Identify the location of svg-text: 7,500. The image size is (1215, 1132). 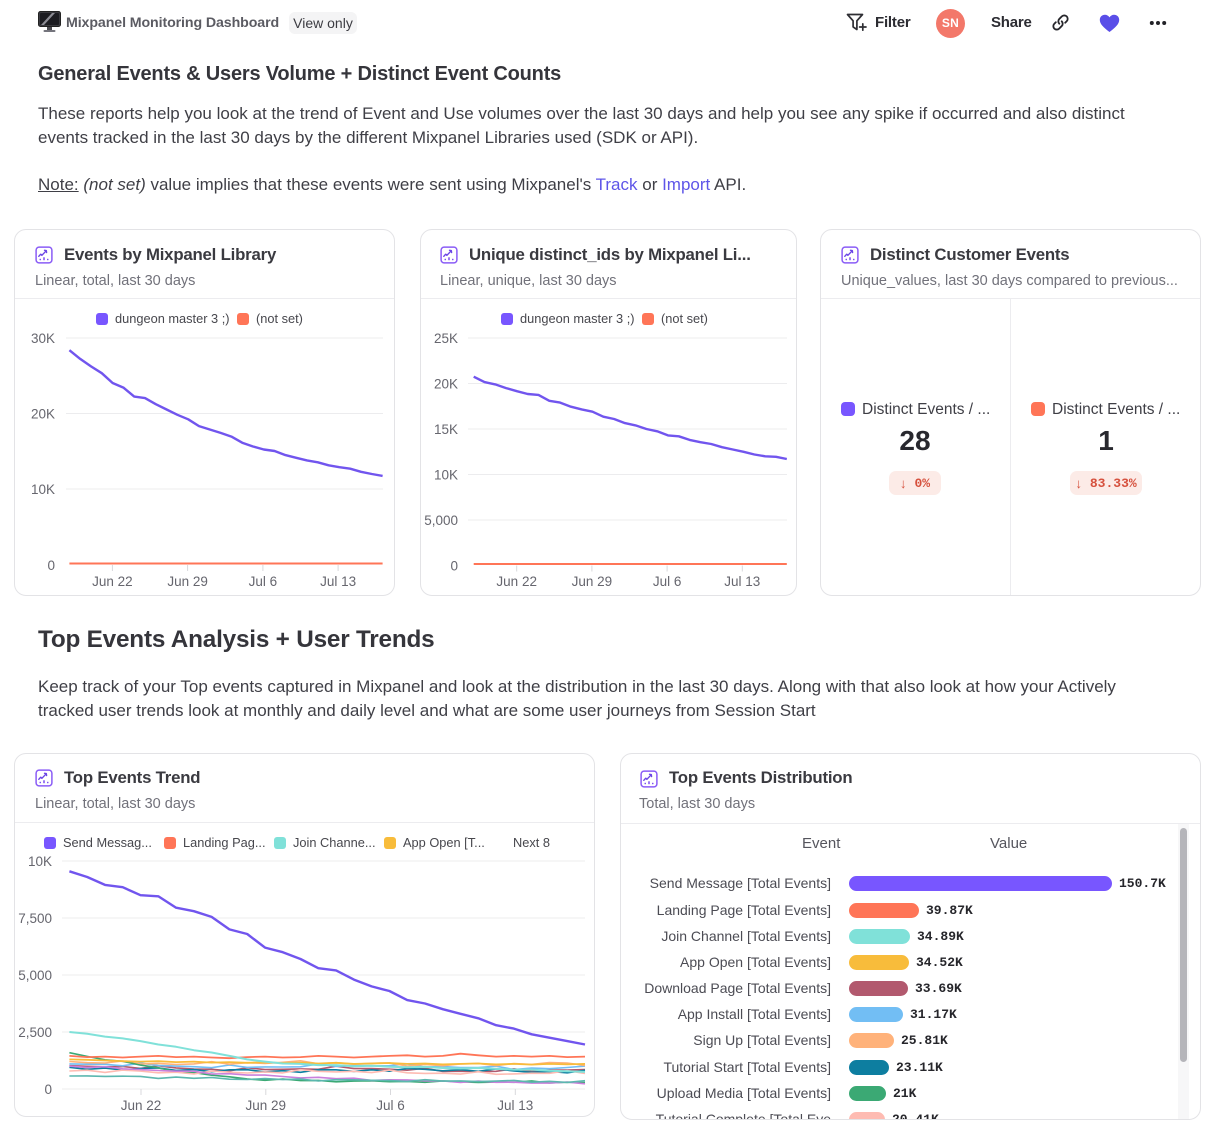
(35, 918).